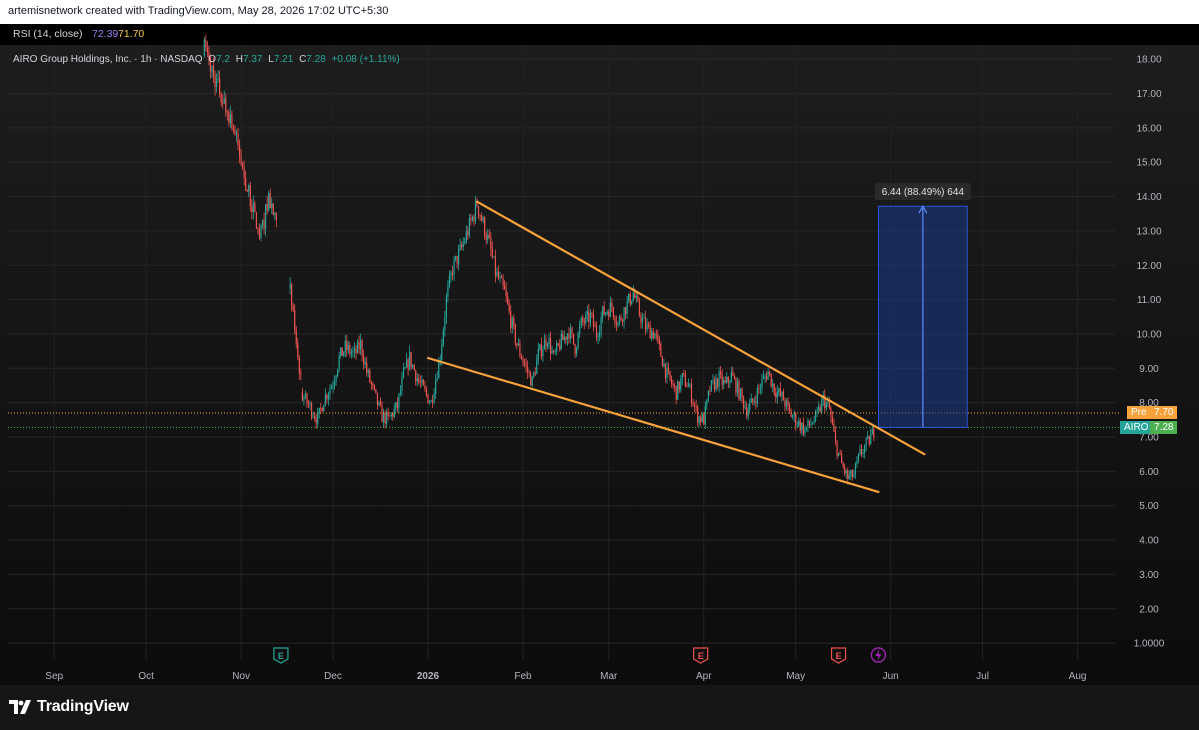  What do you see at coordinates (1148, 94) in the screenshot?
I see `y-tick-label: 17.00` at bounding box center [1148, 94].